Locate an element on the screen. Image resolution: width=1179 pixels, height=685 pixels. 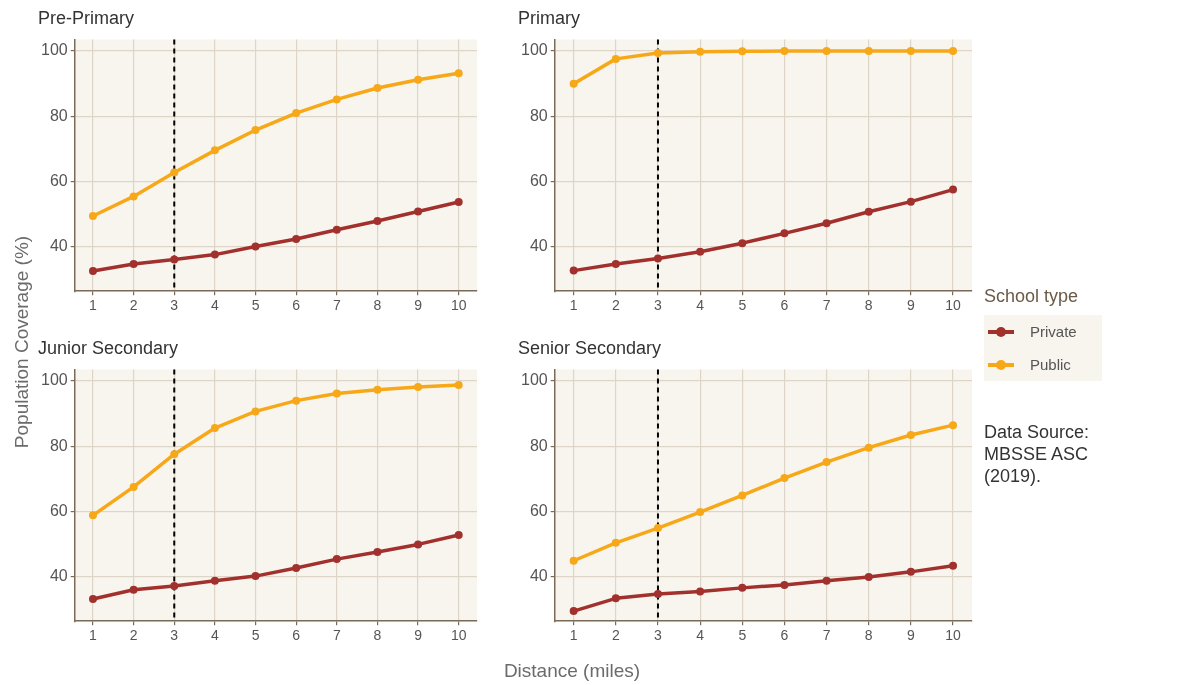
legend-label: Public is located at coordinates (1050, 364).